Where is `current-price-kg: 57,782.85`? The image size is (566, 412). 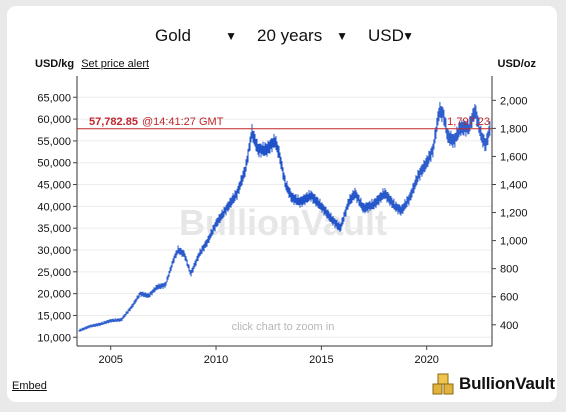
current-price-kg: 57,782.85 is located at coordinates (113, 122).